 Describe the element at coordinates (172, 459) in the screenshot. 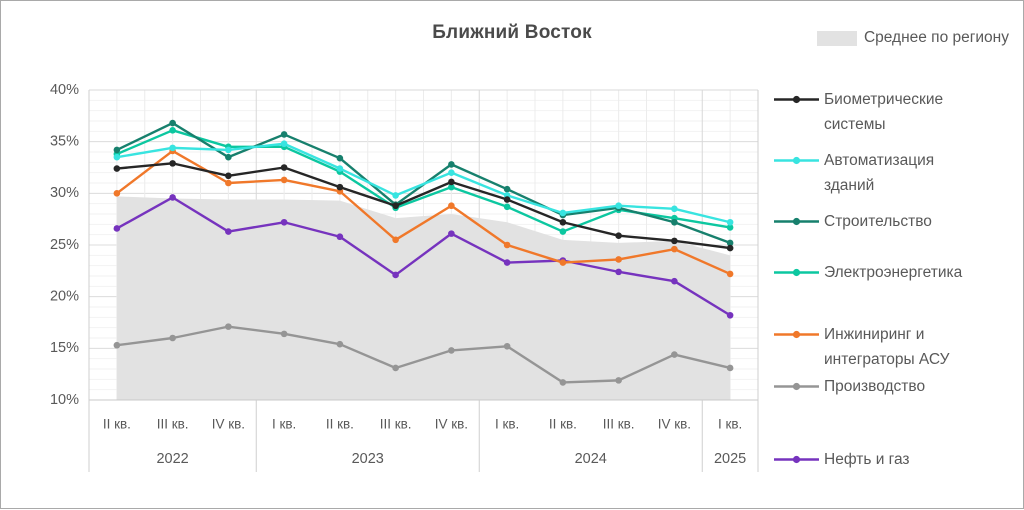

I see `year-label: 2022` at that location.